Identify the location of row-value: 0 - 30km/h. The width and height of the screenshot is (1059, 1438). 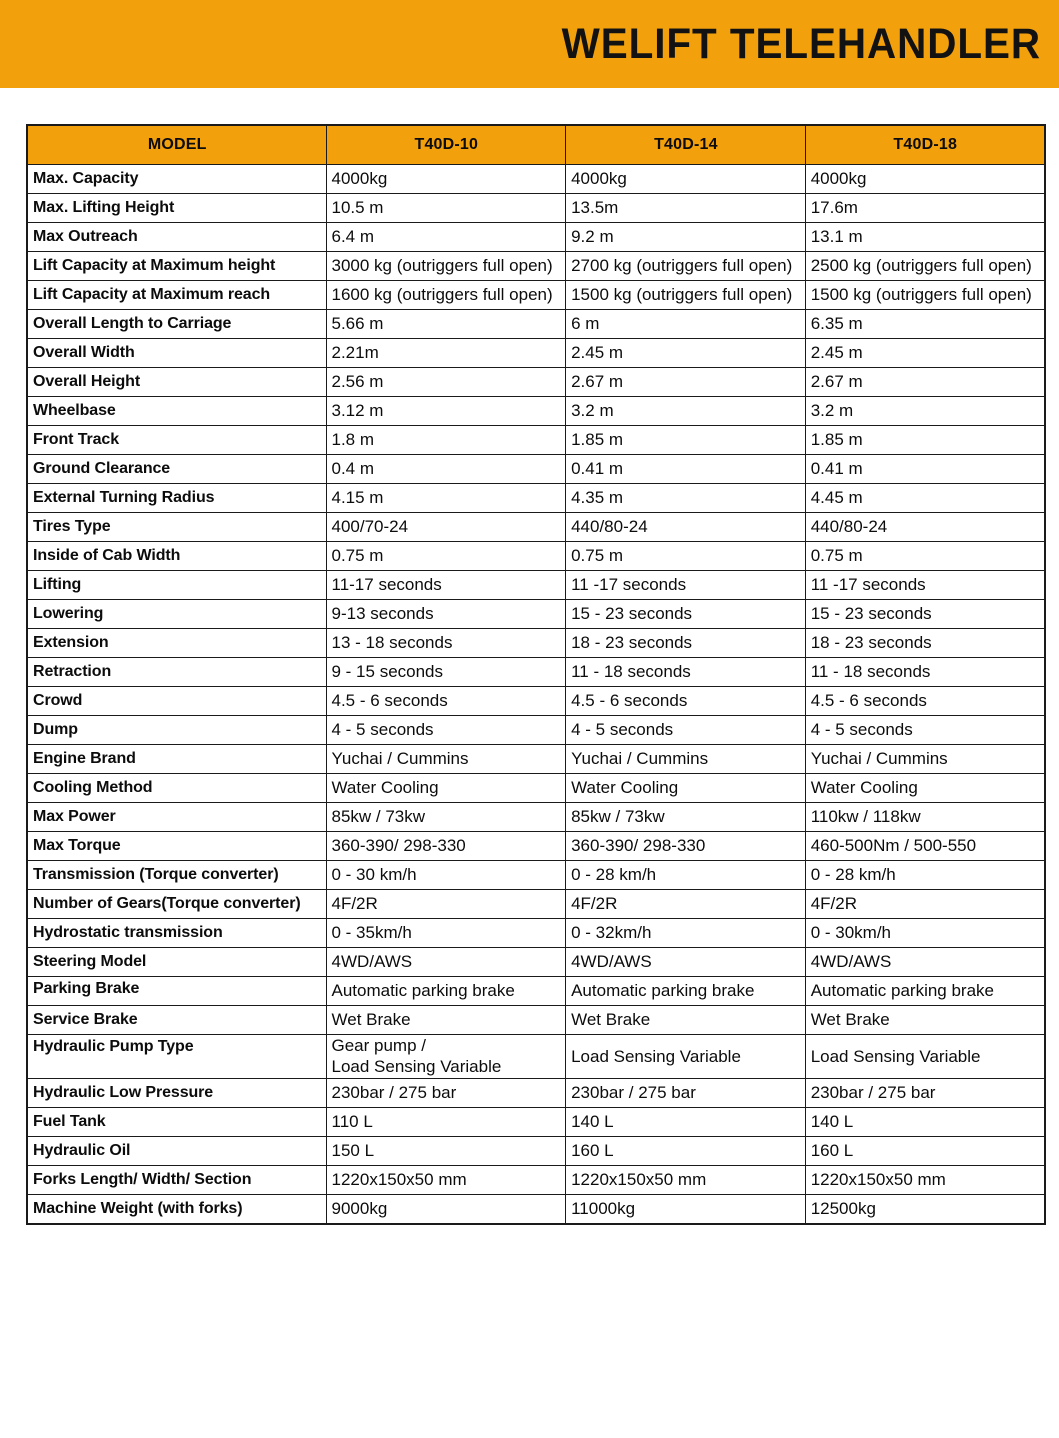
(925, 932).